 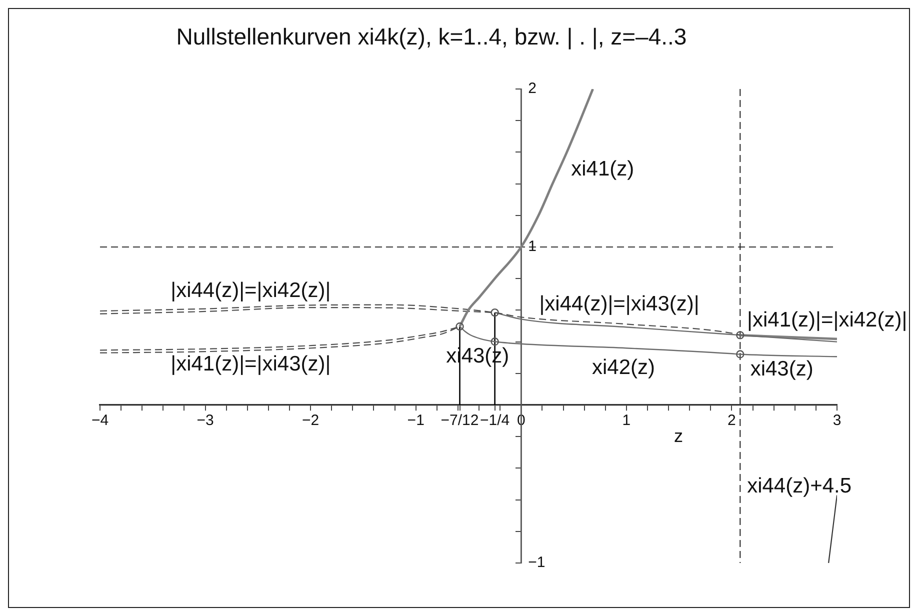 What do you see at coordinates (732, 421) in the screenshot?
I see `x-tick-label: 2` at bounding box center [732, 421].